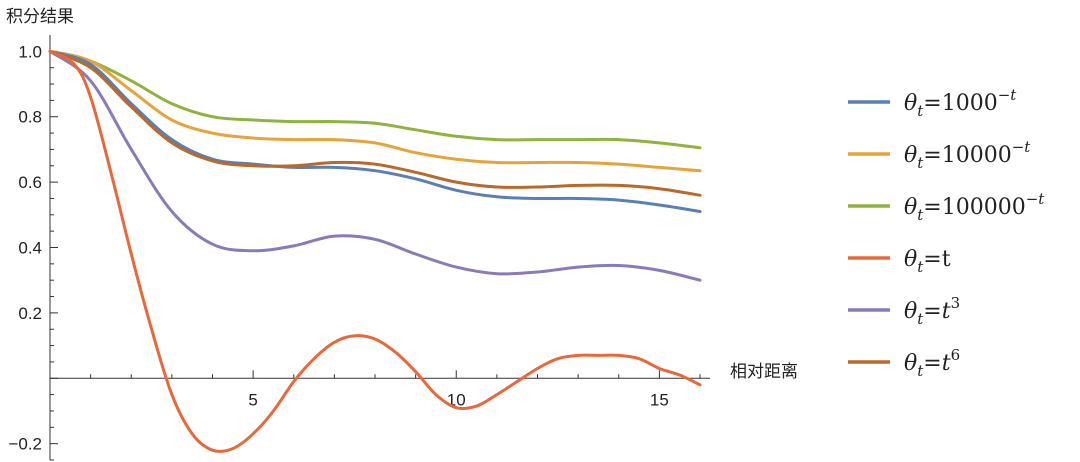 The height and width of the screenshot is (462, 1080). I want to click on y-axis-title: 积分结果, so click(40, 17).